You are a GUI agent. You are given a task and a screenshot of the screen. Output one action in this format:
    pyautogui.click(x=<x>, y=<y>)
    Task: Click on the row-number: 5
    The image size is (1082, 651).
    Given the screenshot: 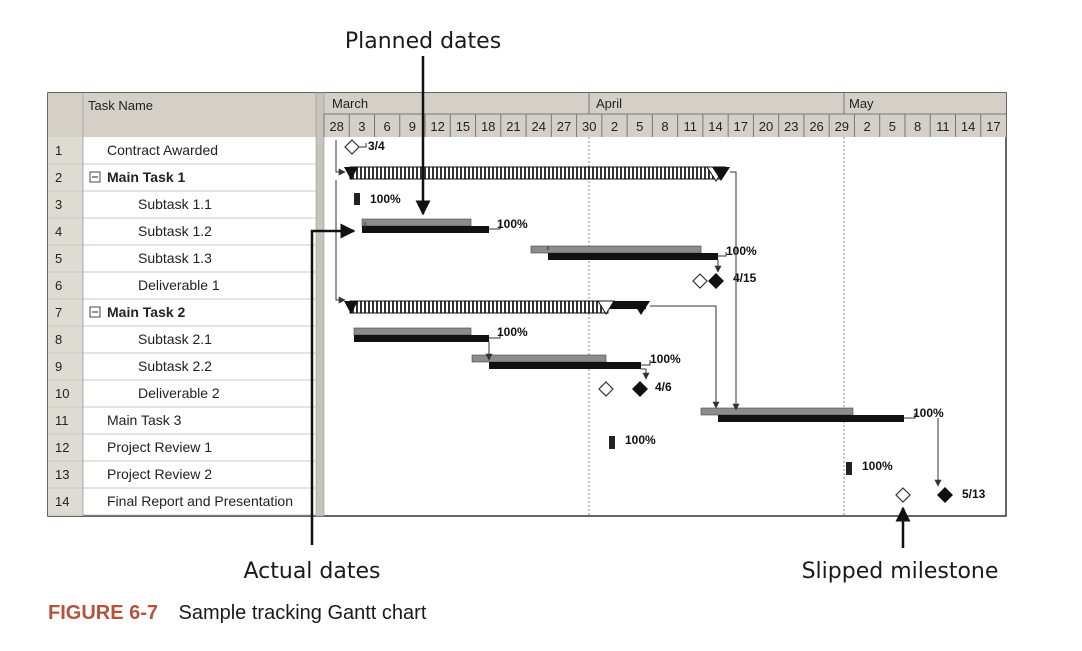 What is the action you would take?
    pyautogui.click(x=58, y=258)
    